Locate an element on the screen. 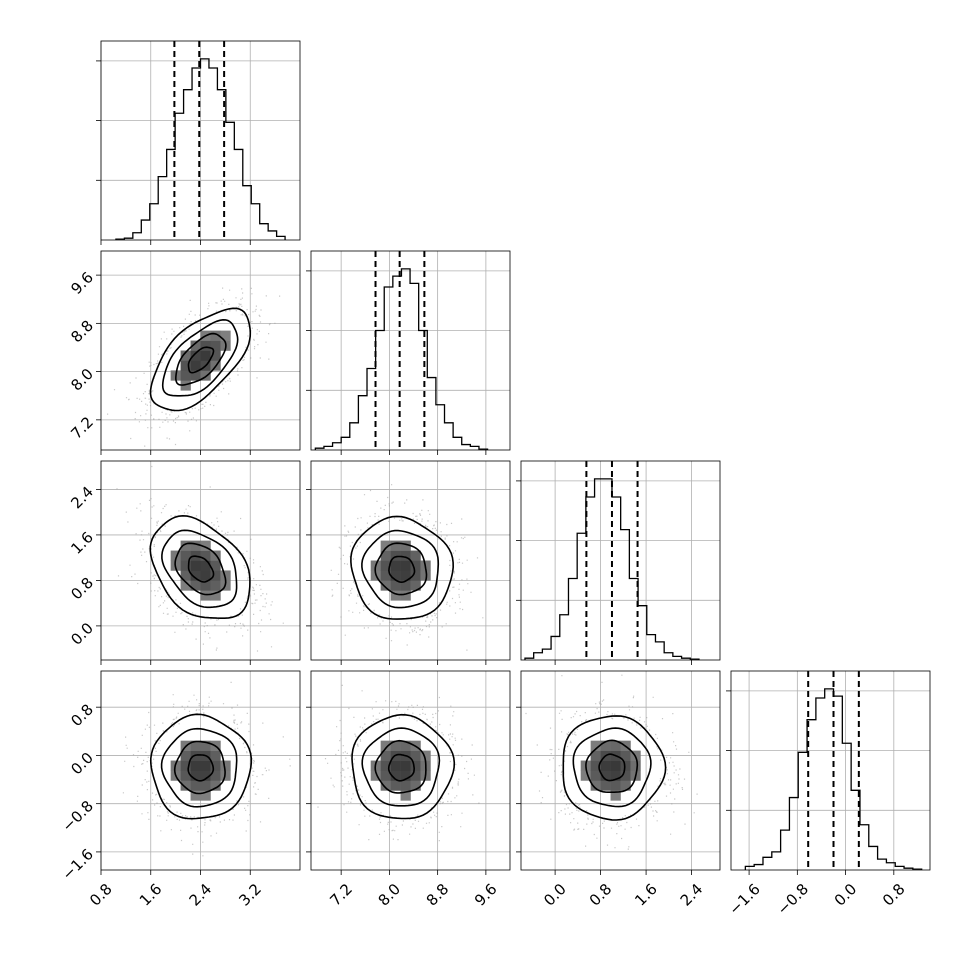  y-tick-label: 0.0 is located at coordinates (82, 634).